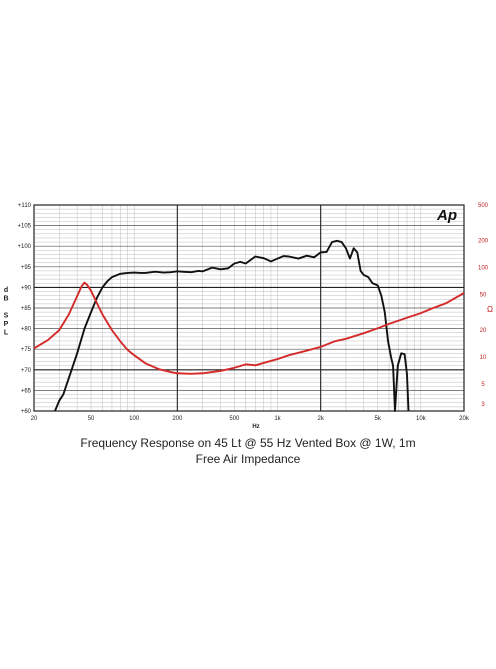 The image size is (496, 669). Describe the element at coordinates (320, 419) in the screenshot. I see `x-tick-label: 2k` at that location.